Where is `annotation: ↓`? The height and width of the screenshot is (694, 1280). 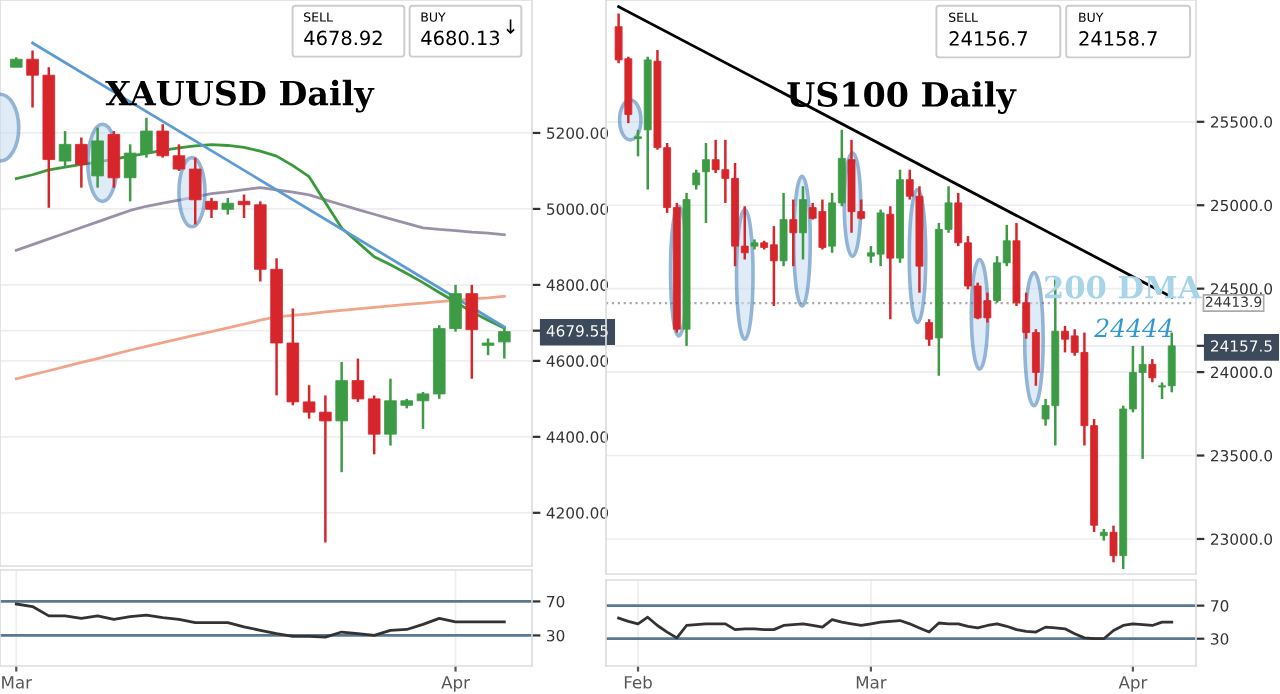 annotation: ↓ is located at coordinates (510, 26).